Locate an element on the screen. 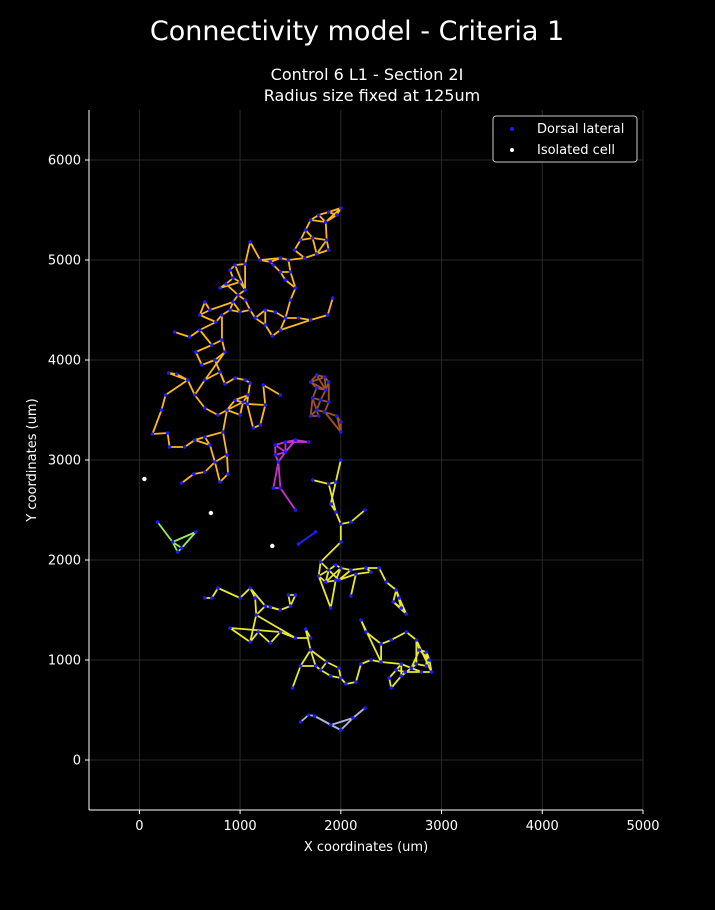 The image size is (715, 910). x-tick-label: 1000 is located at coordinates (240, 826).